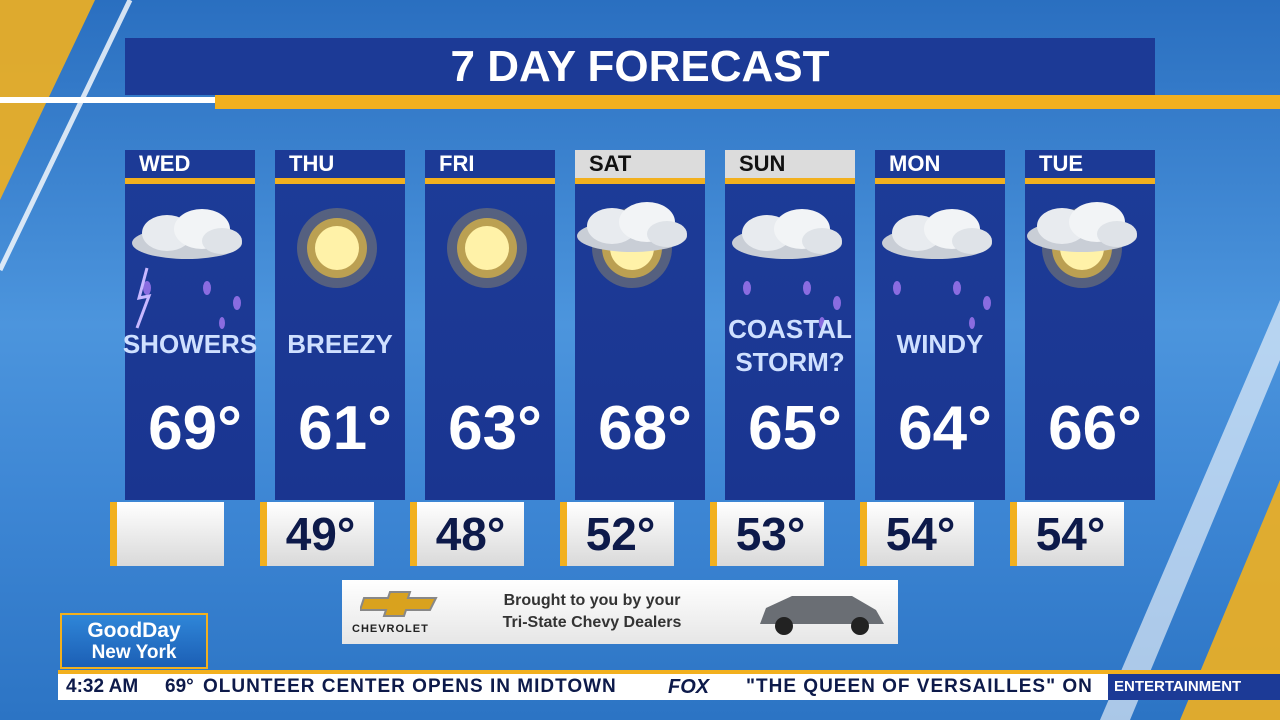  What do you see at coordinates (645, 428) in the screenshot?
I see `high-temp: 68°` at bounding box center [645, 428].